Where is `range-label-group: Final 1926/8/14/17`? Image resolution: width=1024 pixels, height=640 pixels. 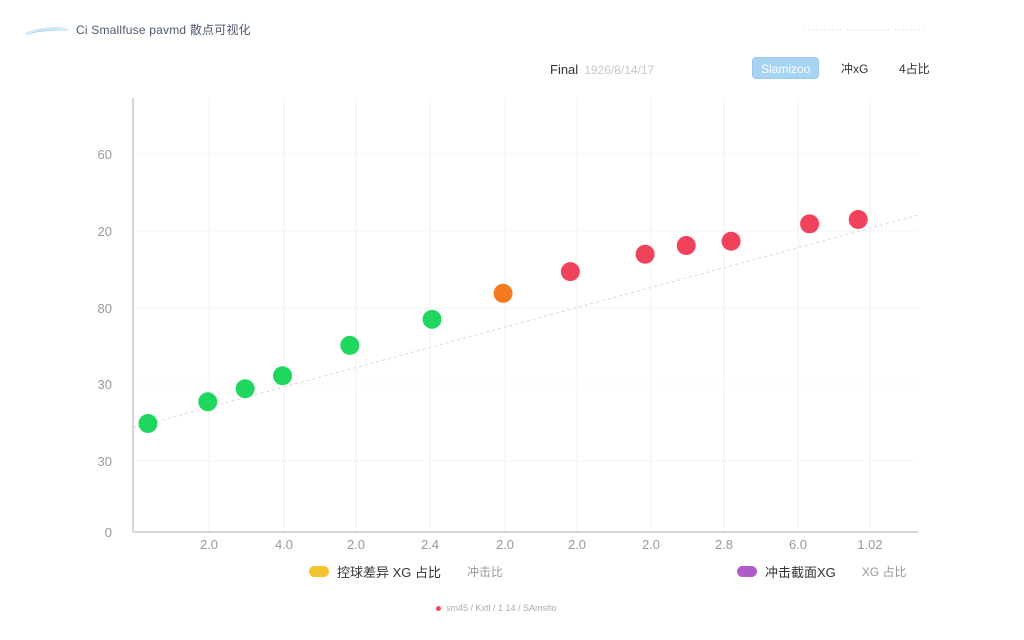 range-label-group: Final 1926/8/14/17 is located at coordinates (602, 69).